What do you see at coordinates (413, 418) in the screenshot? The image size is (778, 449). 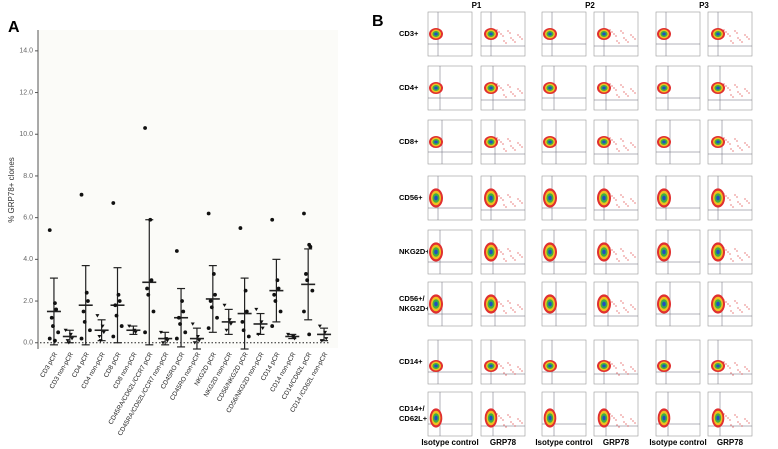 I see `row-label: CD62L+` at bounding box center [413, 418].